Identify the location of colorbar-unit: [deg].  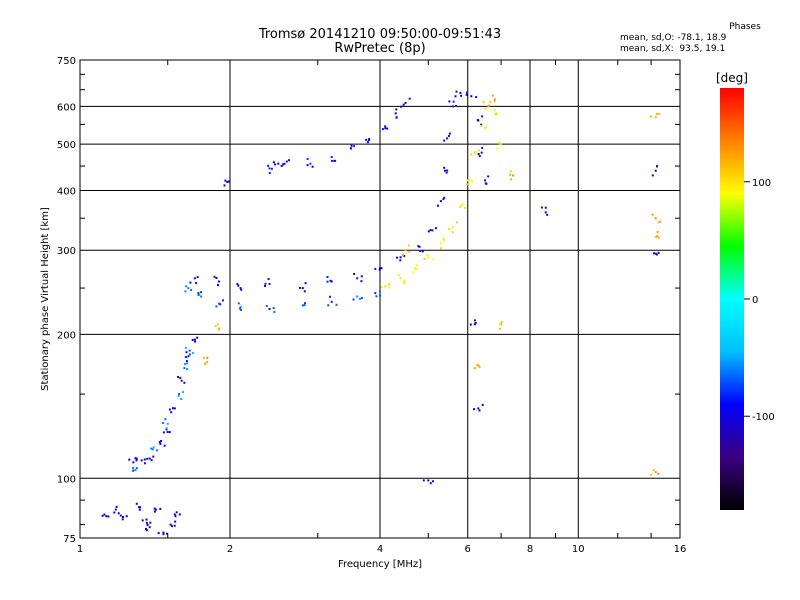
(732, 78).